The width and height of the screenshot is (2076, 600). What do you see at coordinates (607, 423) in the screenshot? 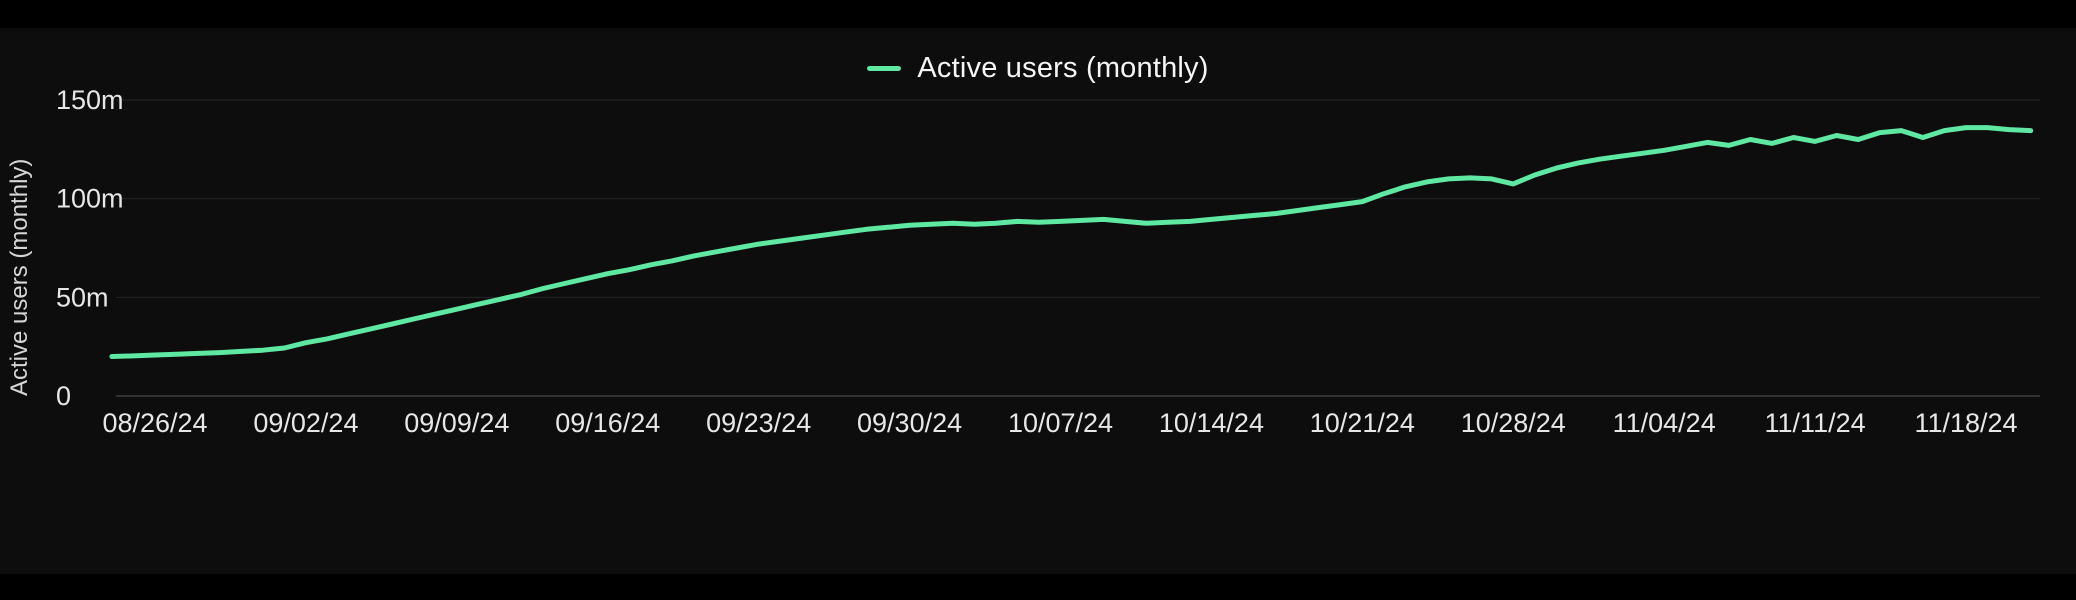
I see `svg-text: 09/16/24` at bounding box center [607, 423].